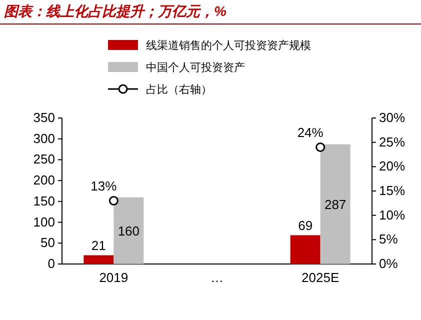 The width and height of the screenshot is (421, 320). What do you see at coordinates (392, 166) in the screenshot?
I see `y2-tick-label: 20%` at bounding box center [392, 166].